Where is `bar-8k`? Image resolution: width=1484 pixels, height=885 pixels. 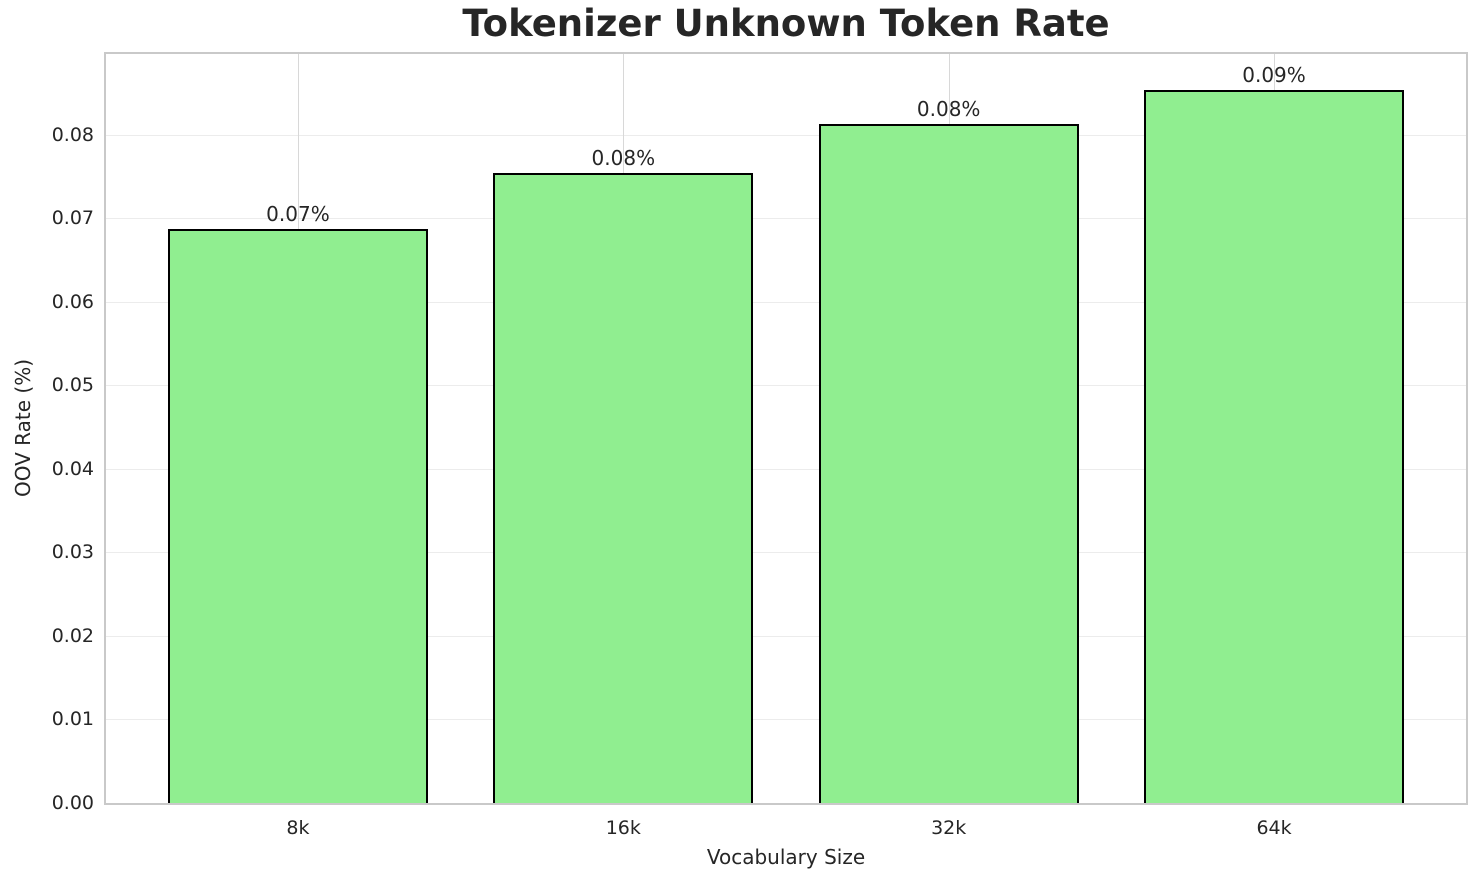
bar-8k is located at coordinates (298, 516).